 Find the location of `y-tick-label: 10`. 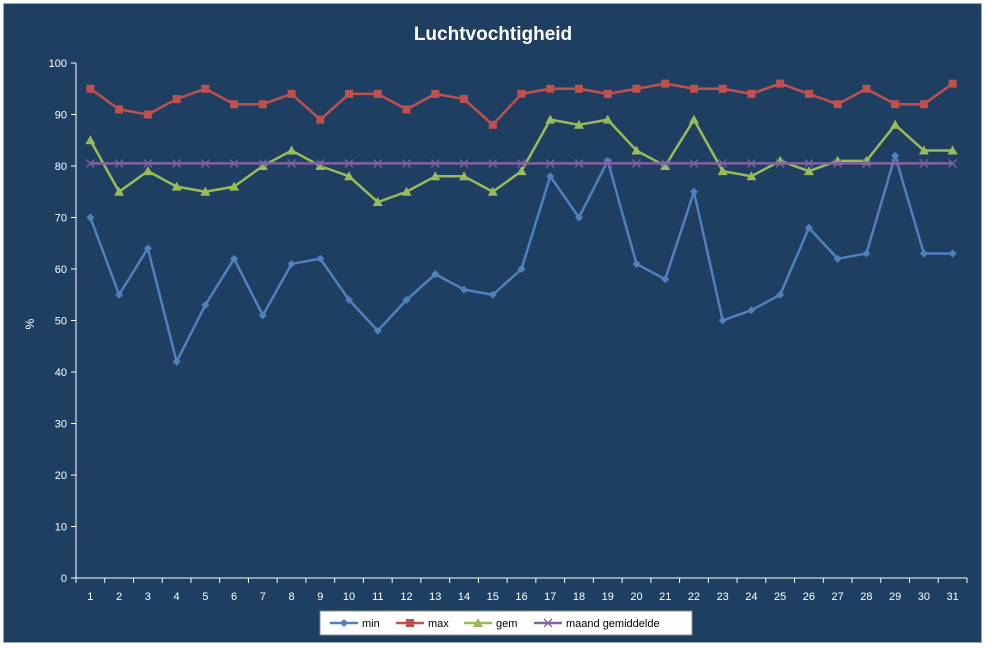

y-tick-label: 10 is located at coordinates (61, 528).